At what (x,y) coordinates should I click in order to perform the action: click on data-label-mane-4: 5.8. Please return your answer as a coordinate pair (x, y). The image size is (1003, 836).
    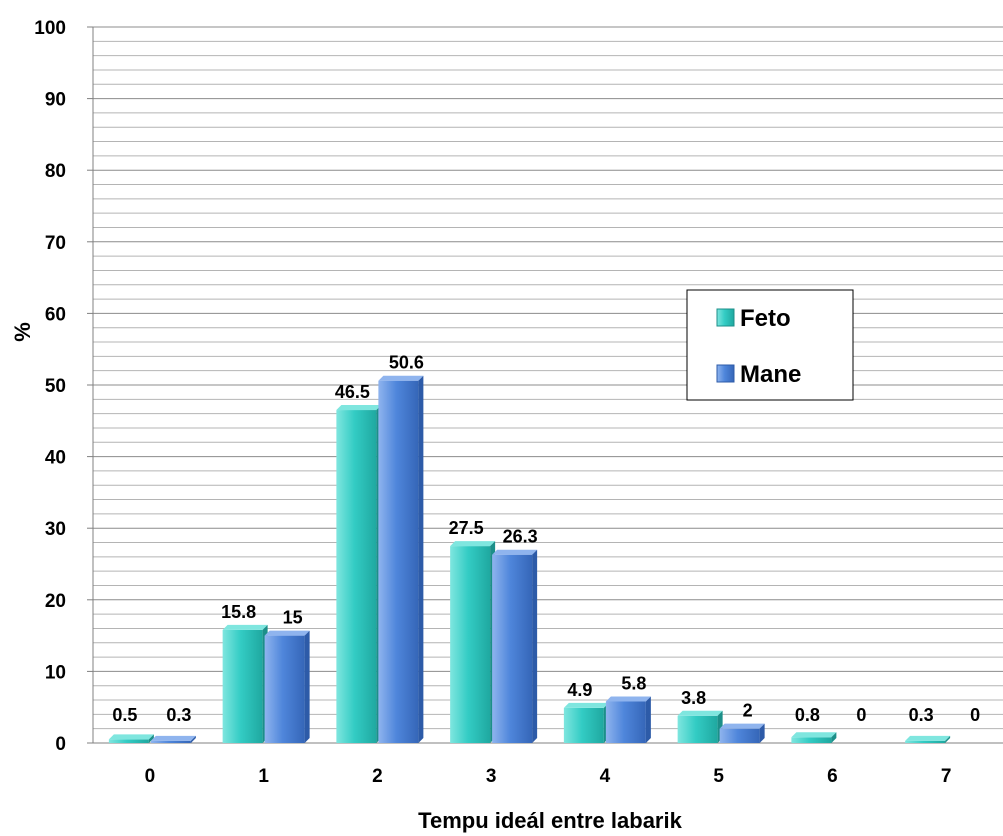
    Looking at the image, I should click on (633, 683).